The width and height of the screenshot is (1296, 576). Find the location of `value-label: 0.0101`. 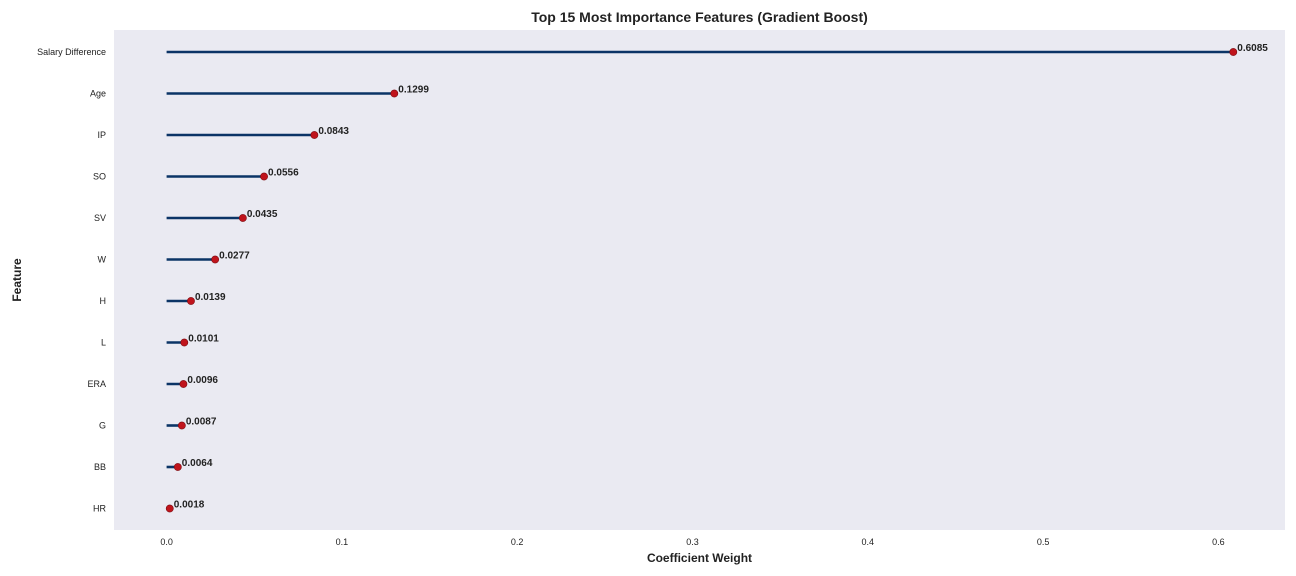

value-label: 0.0101 is located at coordinates (203, 339).